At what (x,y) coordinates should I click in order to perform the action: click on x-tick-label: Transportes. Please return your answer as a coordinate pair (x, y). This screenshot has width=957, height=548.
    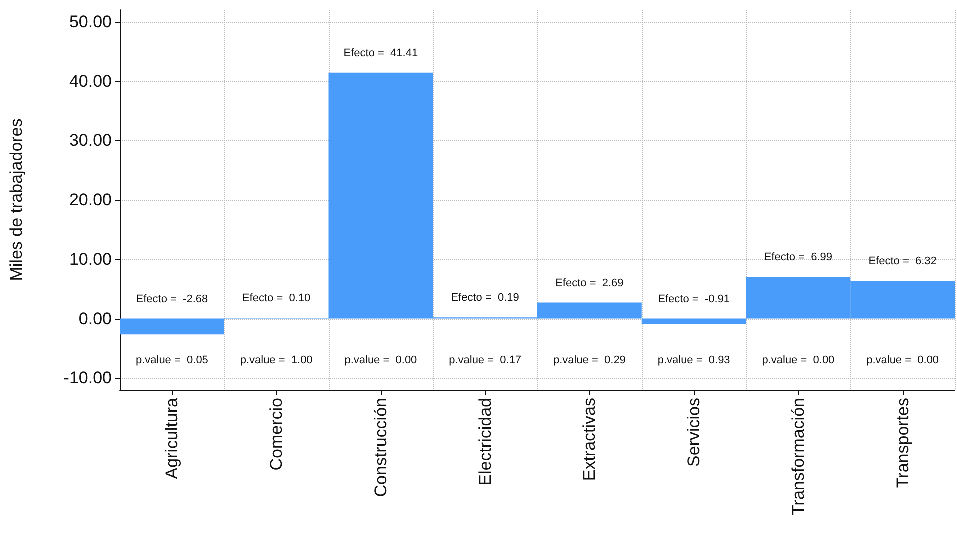
    Looking at the image, I should click on (902, 443).